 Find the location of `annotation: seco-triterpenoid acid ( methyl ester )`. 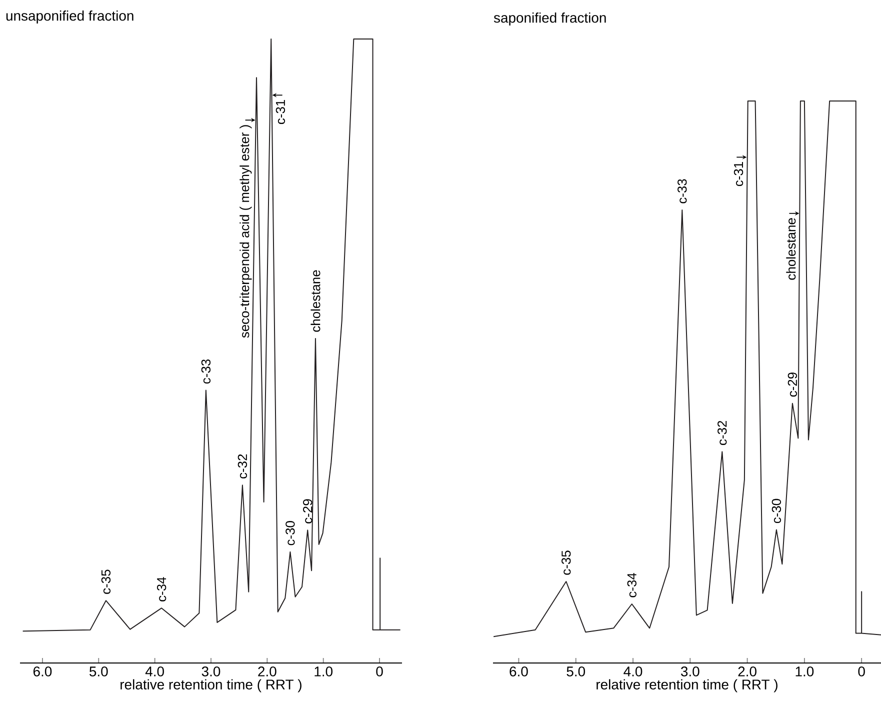

annotation: seco-triterpenoid acid ( methyl ester ) is located at coordinates (246, 231).